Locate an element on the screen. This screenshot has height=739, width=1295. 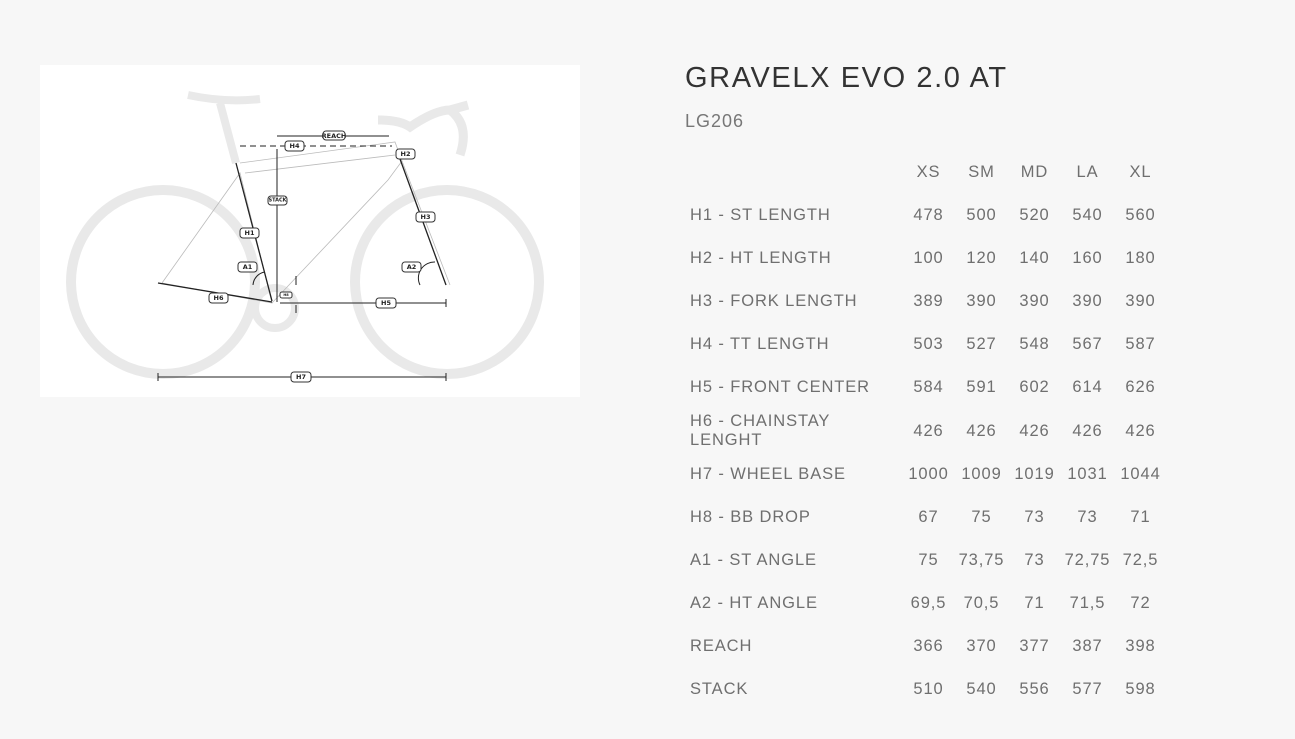
row-value: 577 is located at coordinates (1087, 689).